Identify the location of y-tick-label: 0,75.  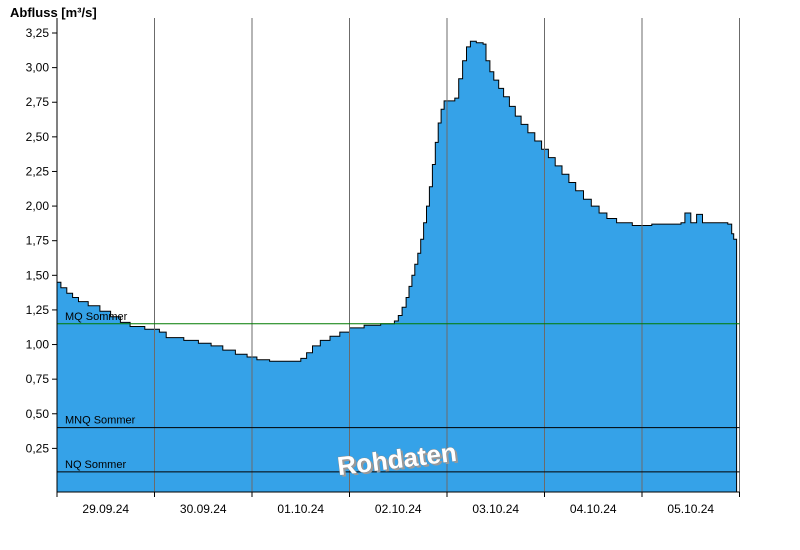
(38, 379).